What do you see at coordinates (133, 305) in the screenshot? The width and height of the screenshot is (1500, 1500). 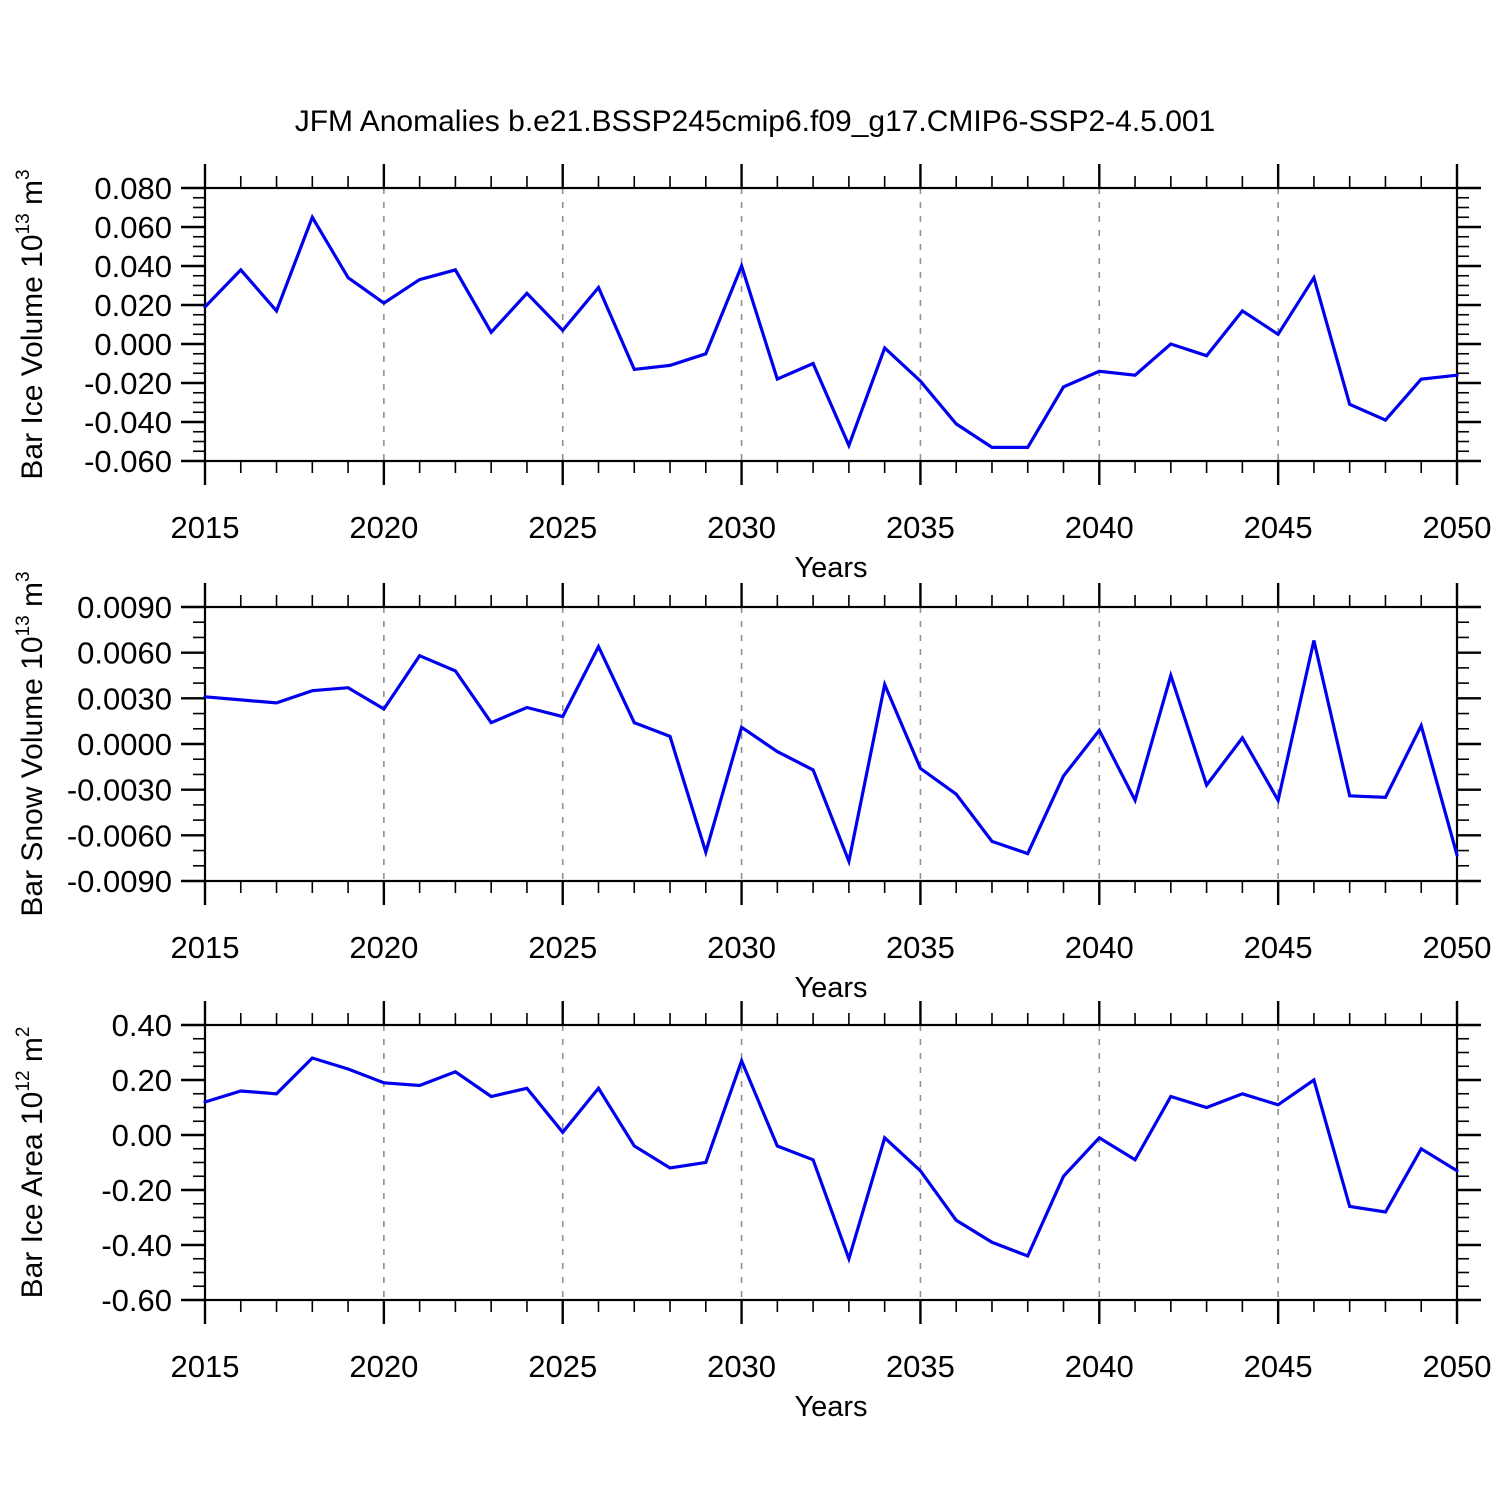 I see `y-tick-label: 0.020` at bounding box center [133, 305].